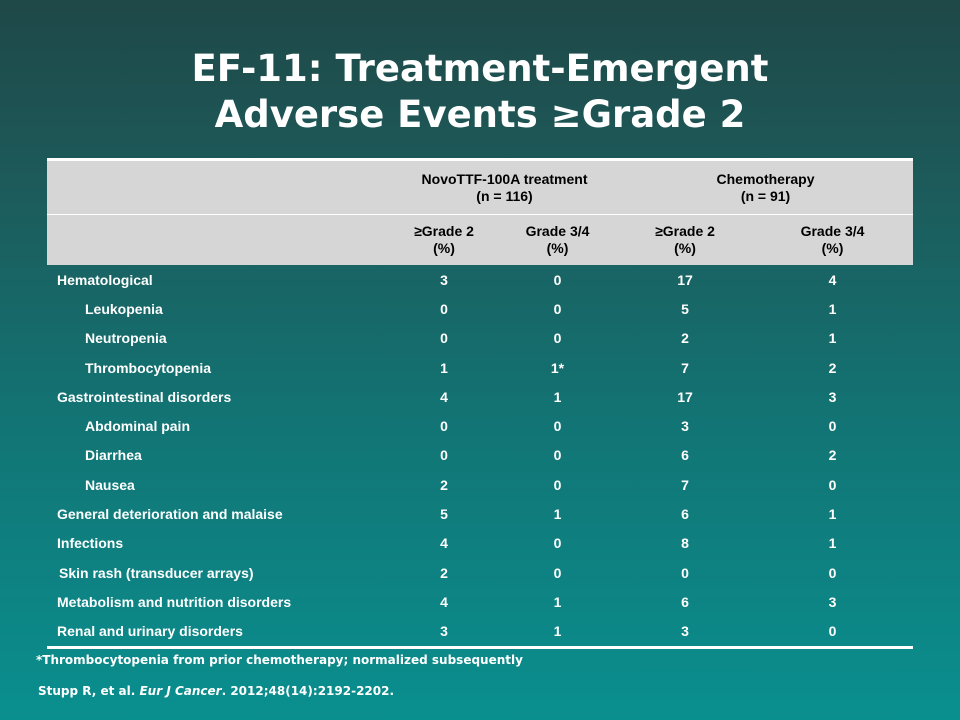 The image size is (960, 720). What do you see at coordinates (480, 279) in the screenshot?
I see `table-row: Hematological 3 0 17 4` at bounding box center [480, 279].